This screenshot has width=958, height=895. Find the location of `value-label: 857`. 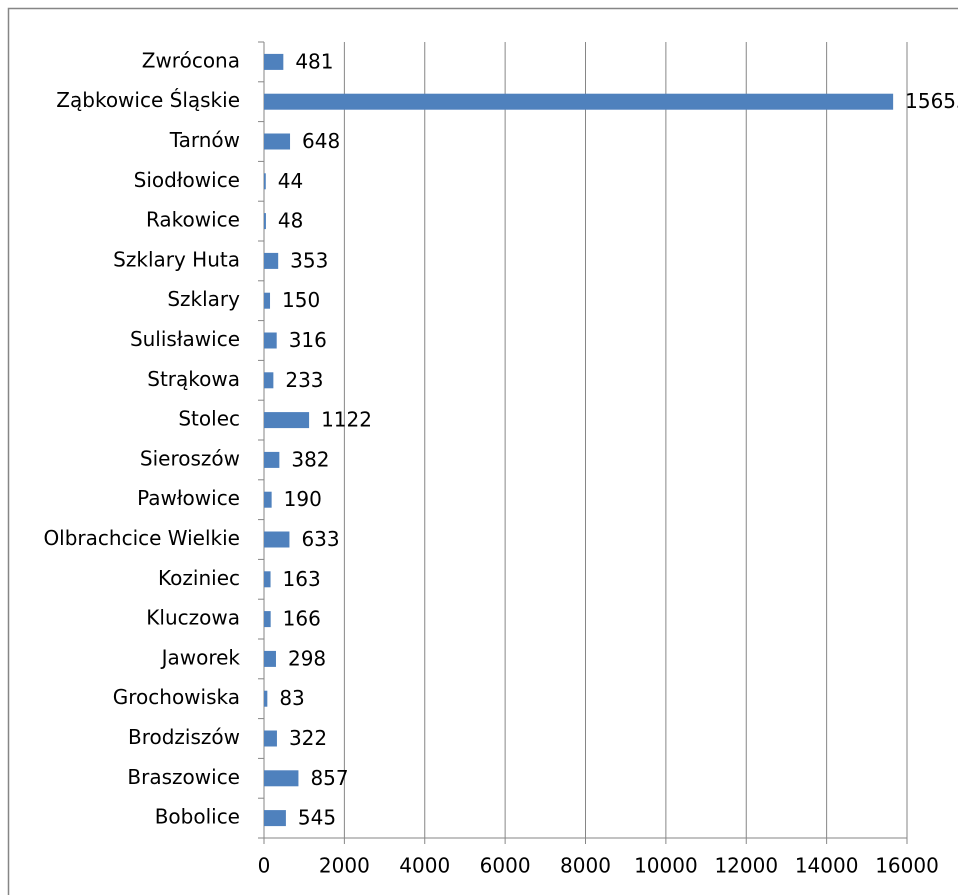

value-label: 857 is located at coordinates (329, 778).